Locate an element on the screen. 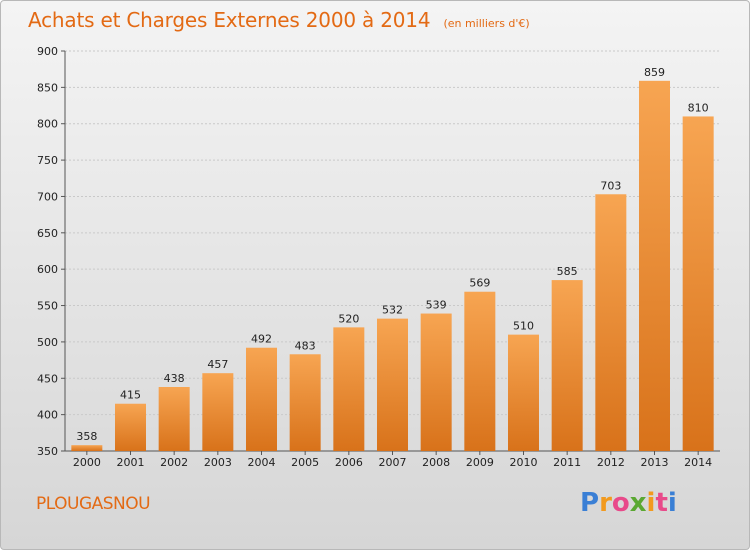 The height and width of the screenshot is (550, 750). y-tick-label: 500 is located at coordinates (47, 342).